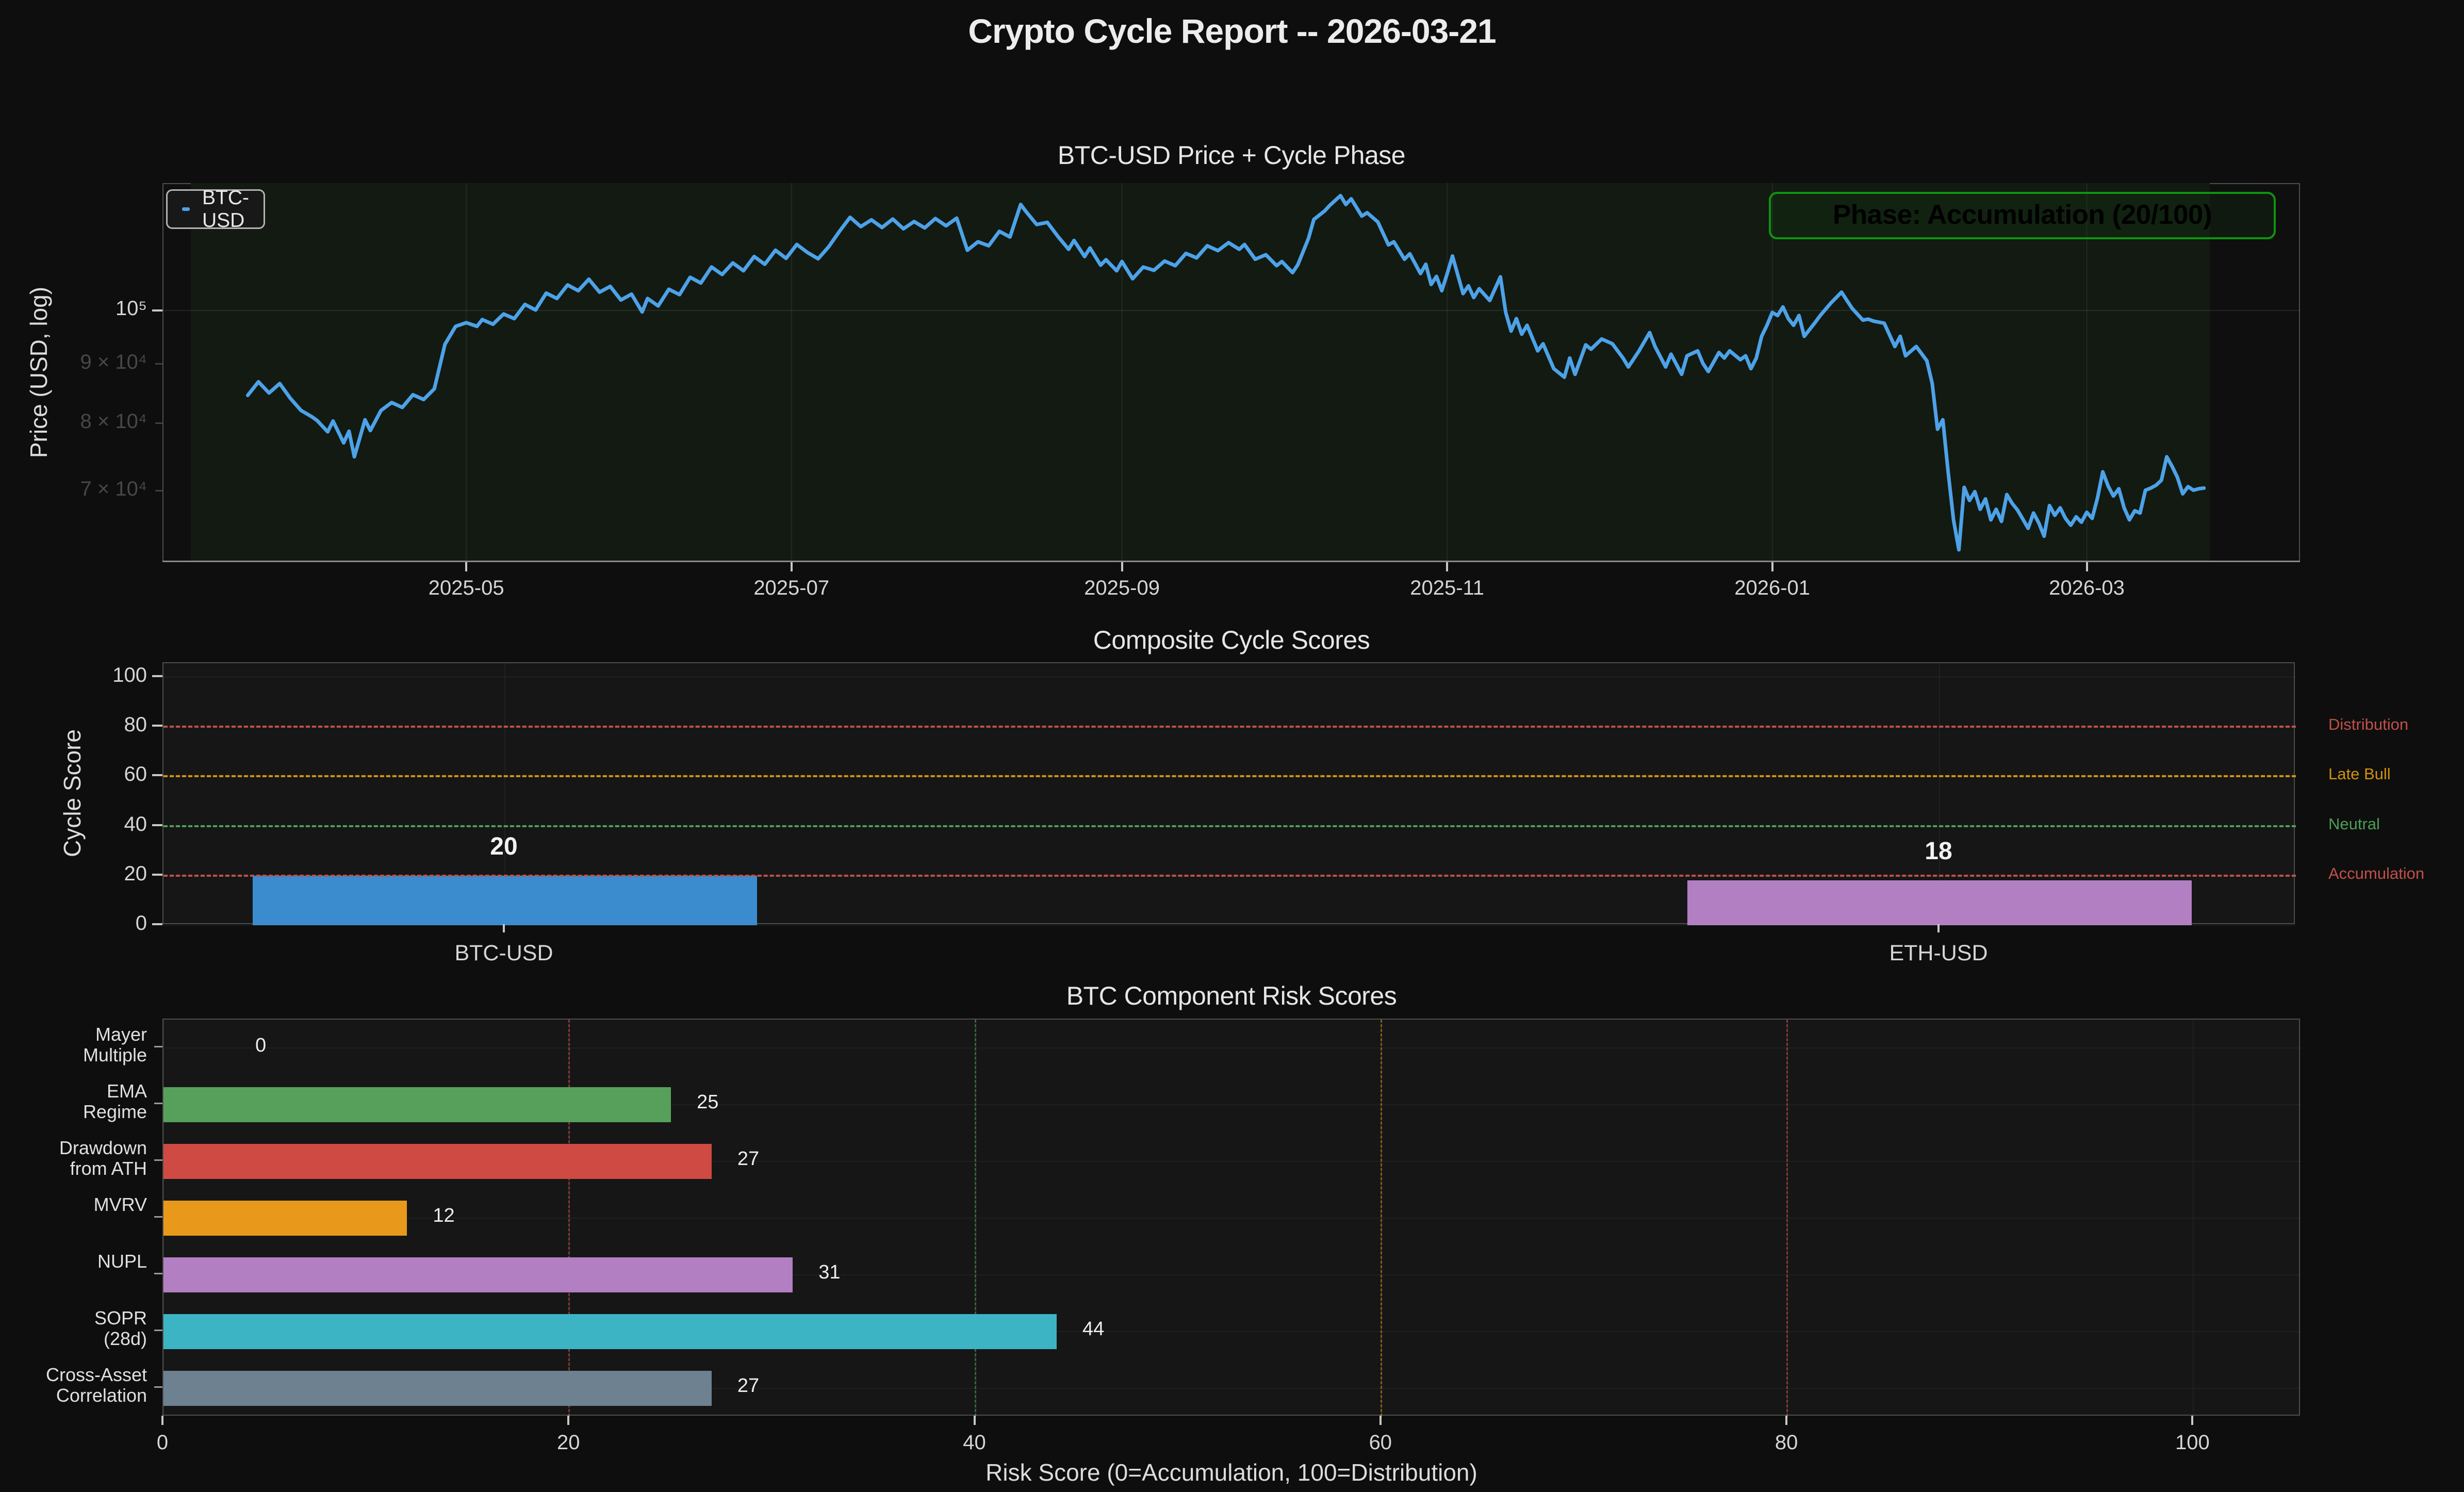 This screenshot has height=1492, width=2464. What do you see at coordinates (1094, 1329) in the screenshot?
I see `risk-value-label: 44` at bounding box center [1094, 1329].